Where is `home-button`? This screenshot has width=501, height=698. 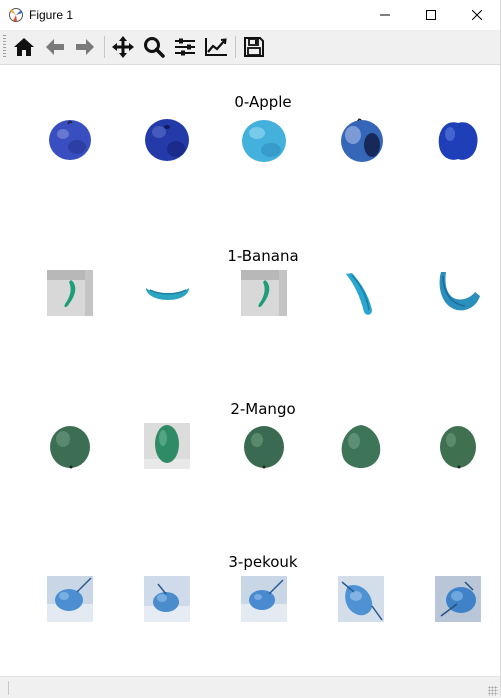
home-button is located at coordinates (24, 47).